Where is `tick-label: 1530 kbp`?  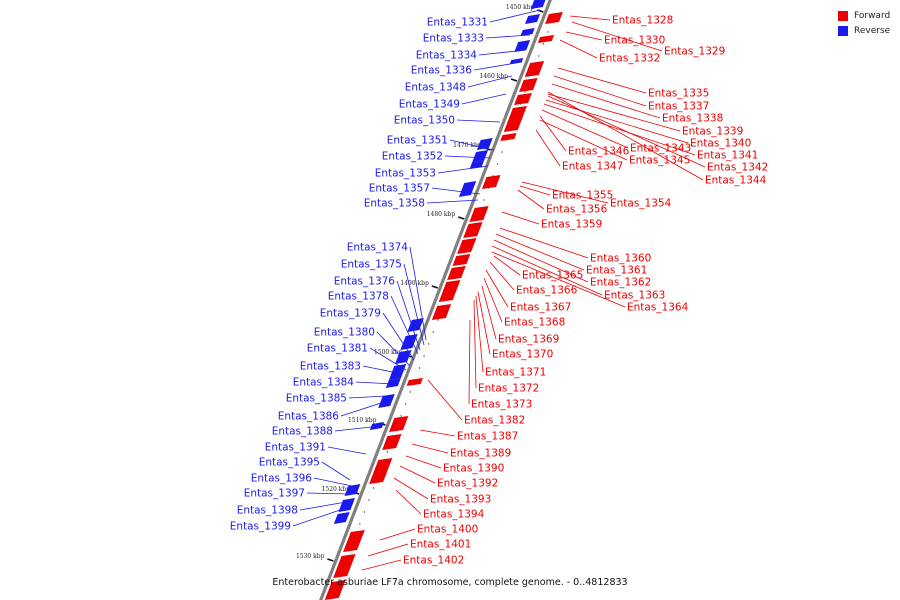
tick-label: 1530 kbp is located at coordinates (310, 556).